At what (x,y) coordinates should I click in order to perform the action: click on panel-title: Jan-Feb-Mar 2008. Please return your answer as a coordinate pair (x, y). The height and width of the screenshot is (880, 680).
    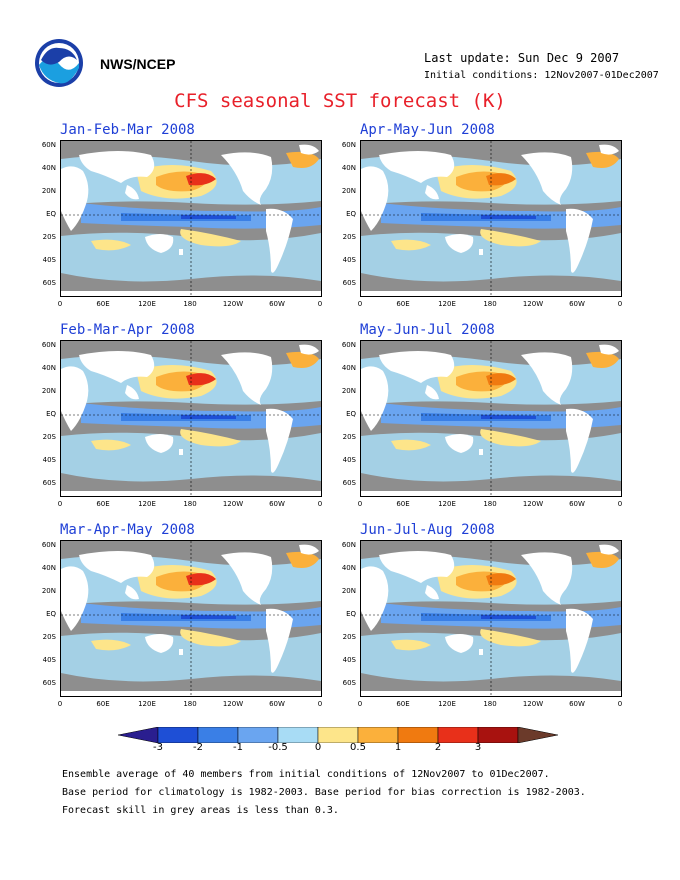
    Looking at the image, I should click on (127, 130).